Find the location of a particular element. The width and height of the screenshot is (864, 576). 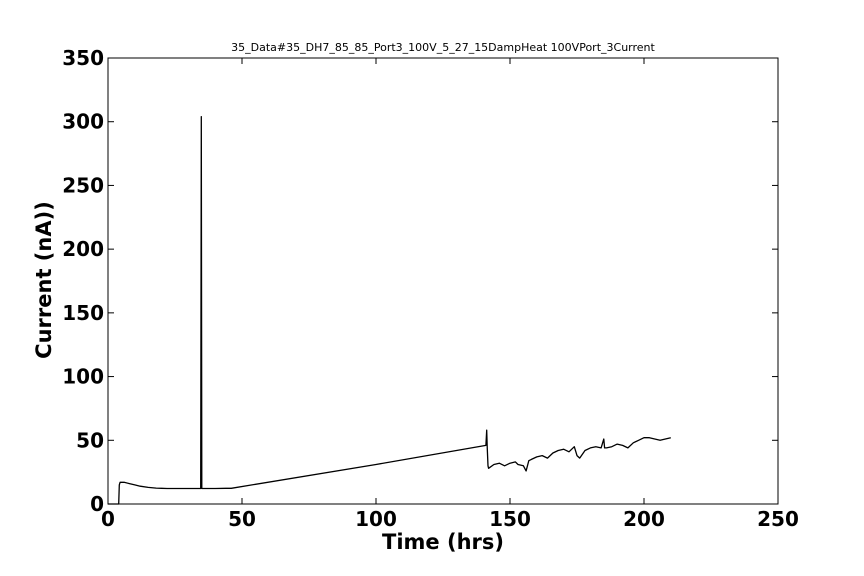

y-tick-label: 0 is located at coordinates (97, 504).